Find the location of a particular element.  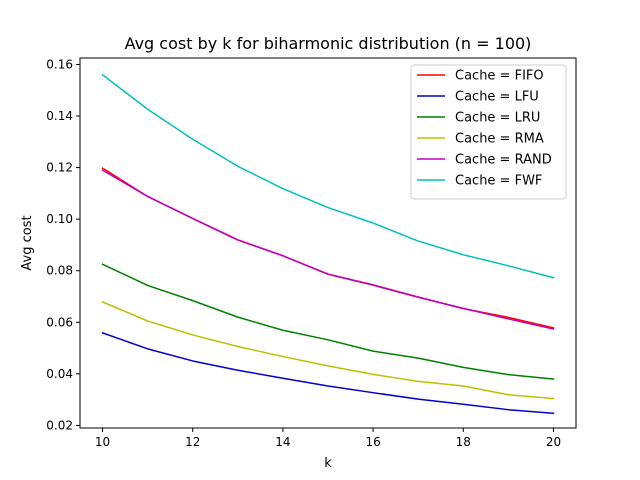

y-tick-label: 0.14 is located at coordinates (59, 116).